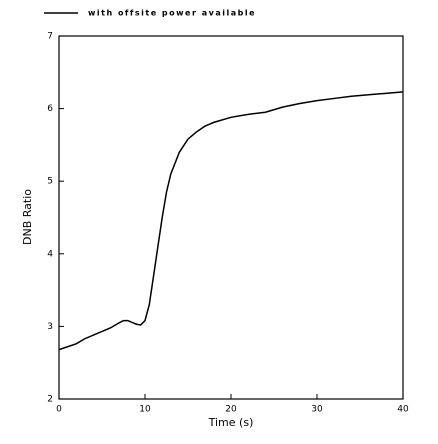 The image size is (438, 444). I want to click on x-tick-label: 20, so click(231, 410).